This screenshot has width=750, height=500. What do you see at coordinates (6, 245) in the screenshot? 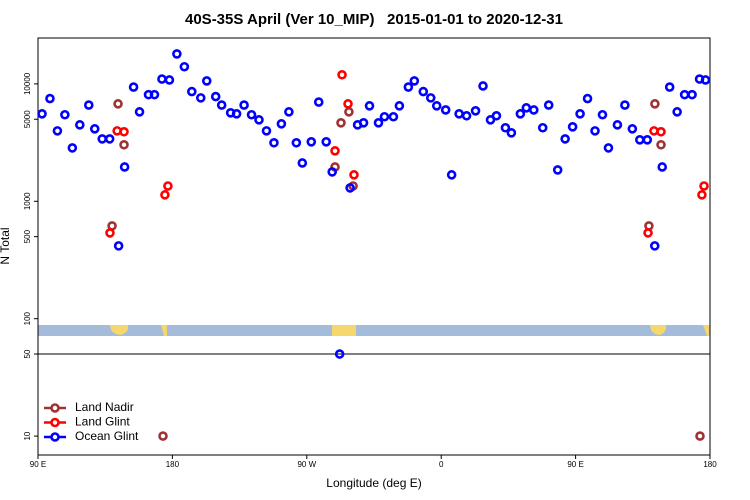
I see `y-axis-label: N Total` at bounding box center [6, 245].